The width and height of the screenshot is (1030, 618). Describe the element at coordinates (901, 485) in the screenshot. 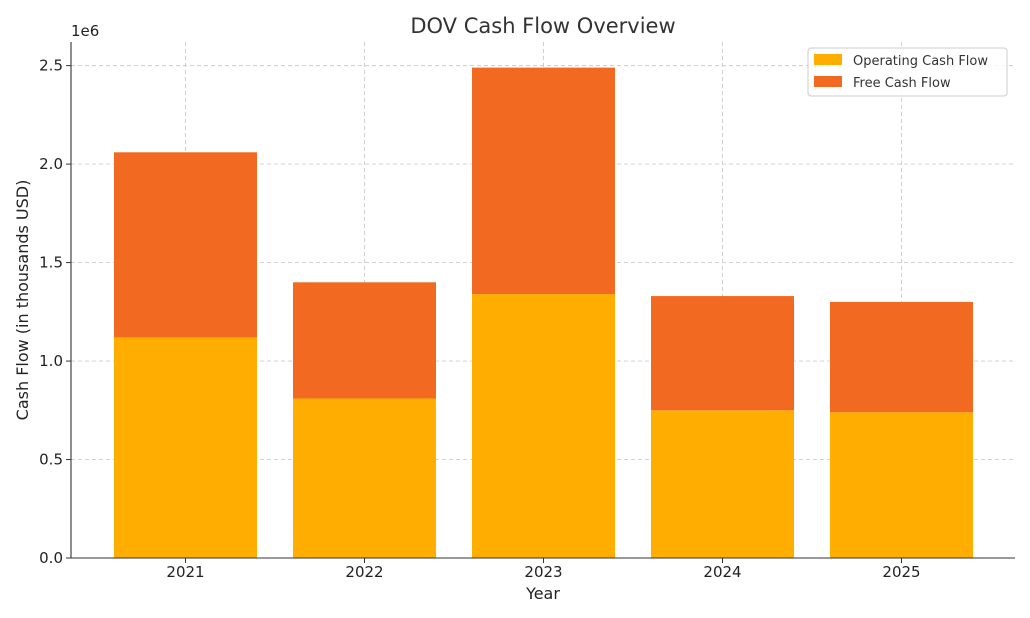

I see `bar-operating-cash-flow-2025` at that location.